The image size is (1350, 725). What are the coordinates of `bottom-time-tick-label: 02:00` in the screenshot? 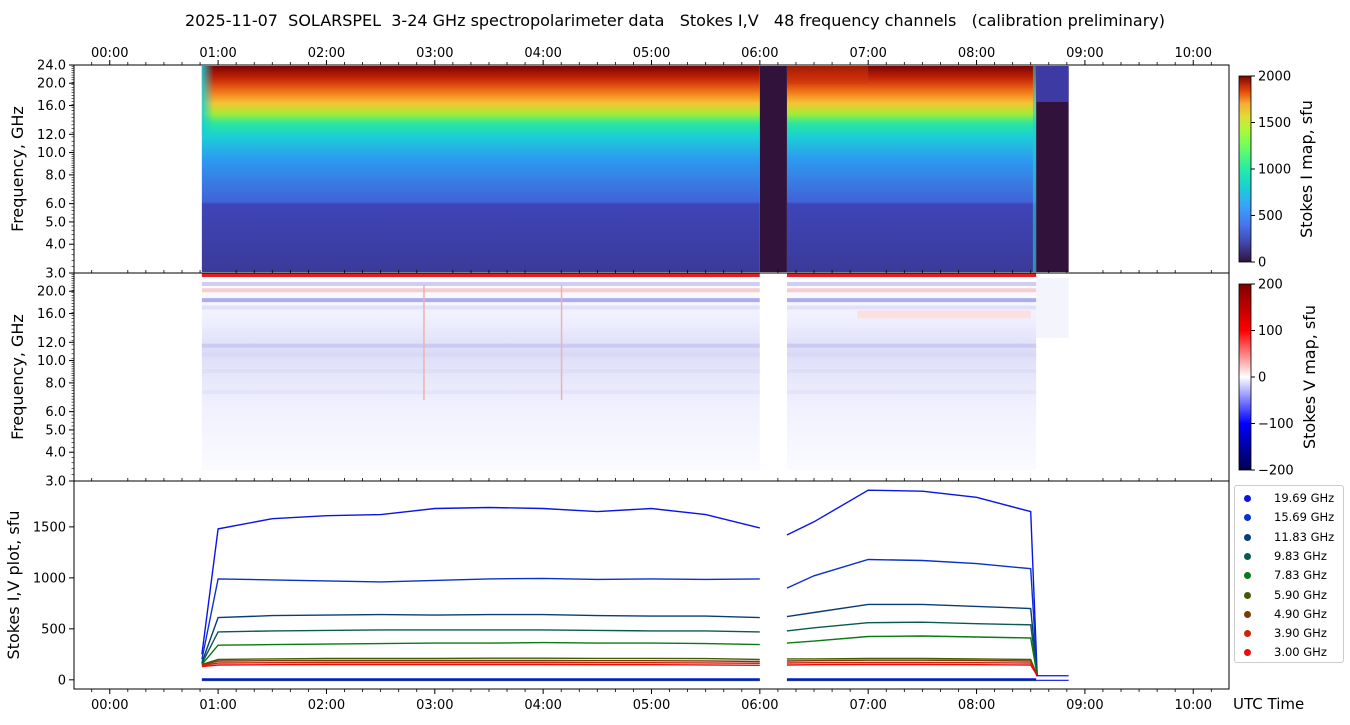 It's located at (326, 705).